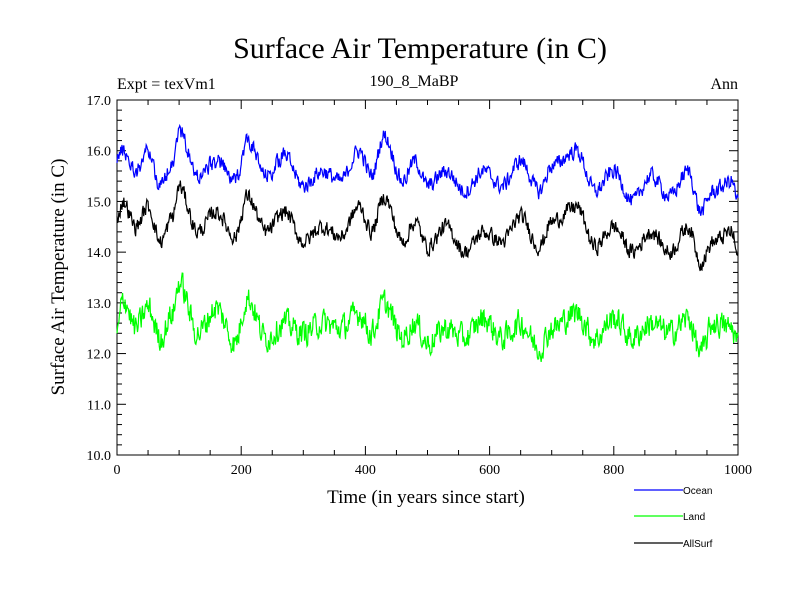 The image size is (800, 600). Describe the element at coordinates (427, 226) in the screenshot. I see `series-line-allsurf` at that location.